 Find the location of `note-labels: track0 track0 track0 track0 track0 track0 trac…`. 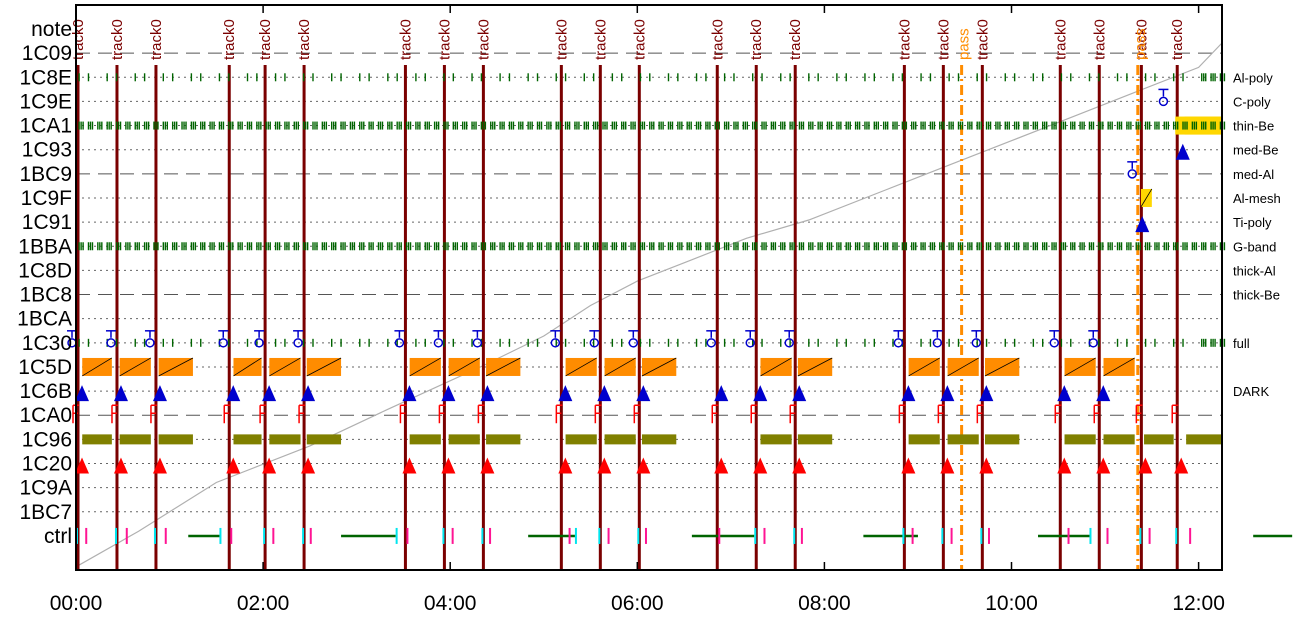

note-labels: track0 track0 track0 track0 track0 track0 trac… is located at coordinates (628, 39).